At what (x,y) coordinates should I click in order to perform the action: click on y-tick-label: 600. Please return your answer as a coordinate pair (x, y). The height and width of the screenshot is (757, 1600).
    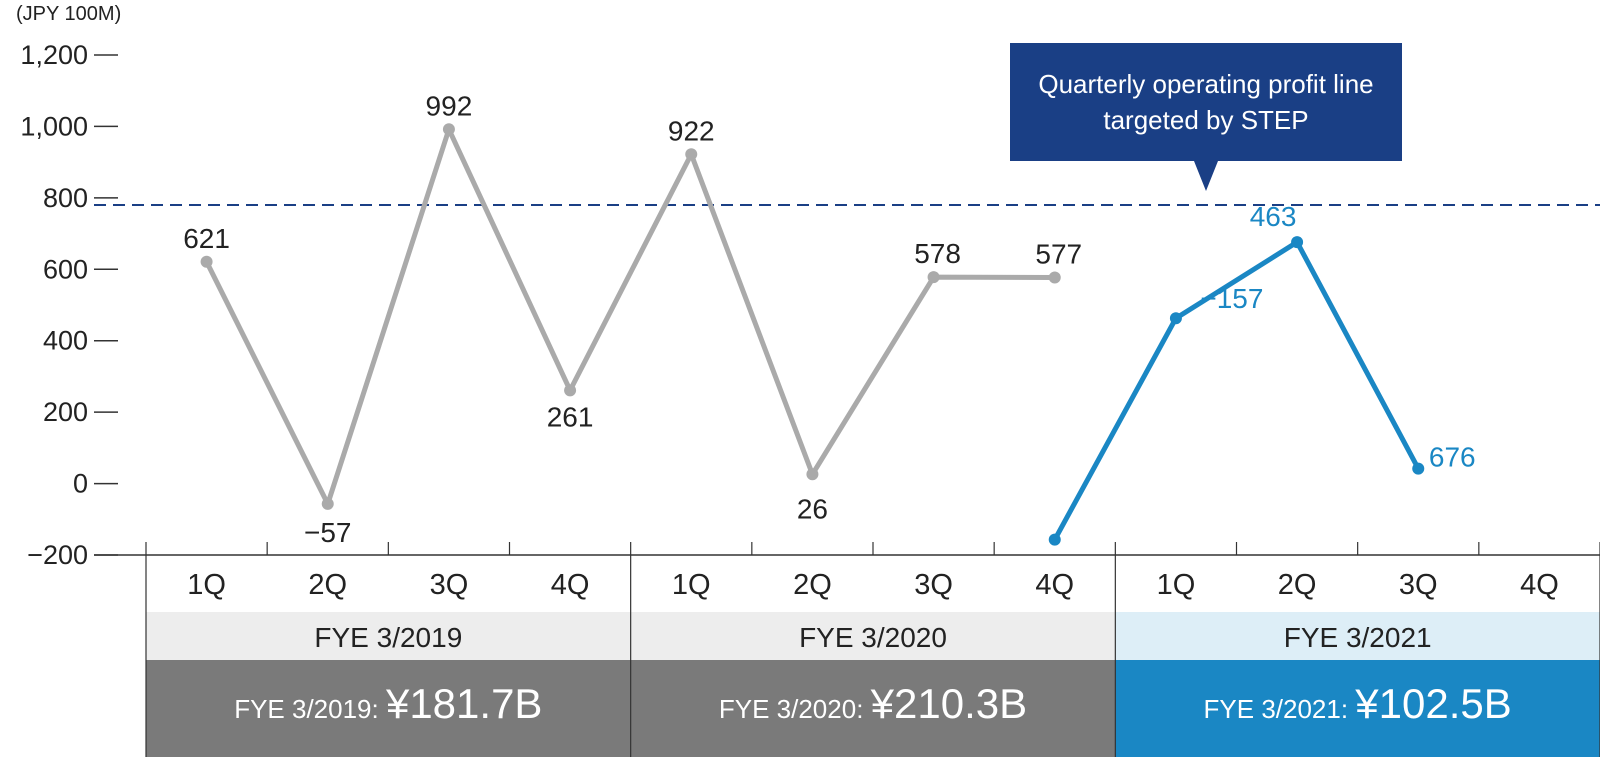
    Looking at the image, I should click on (65, 269).